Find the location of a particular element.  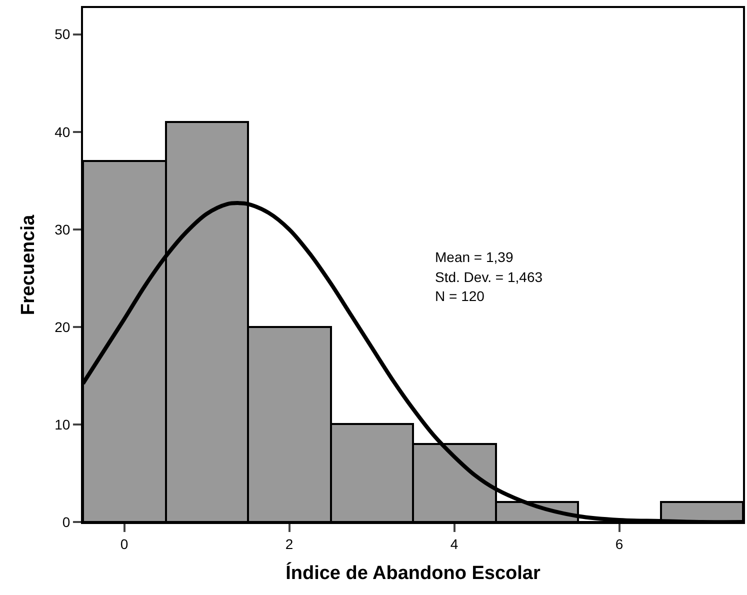

x-tick-label: 2 is located at coordinates (289, 544).